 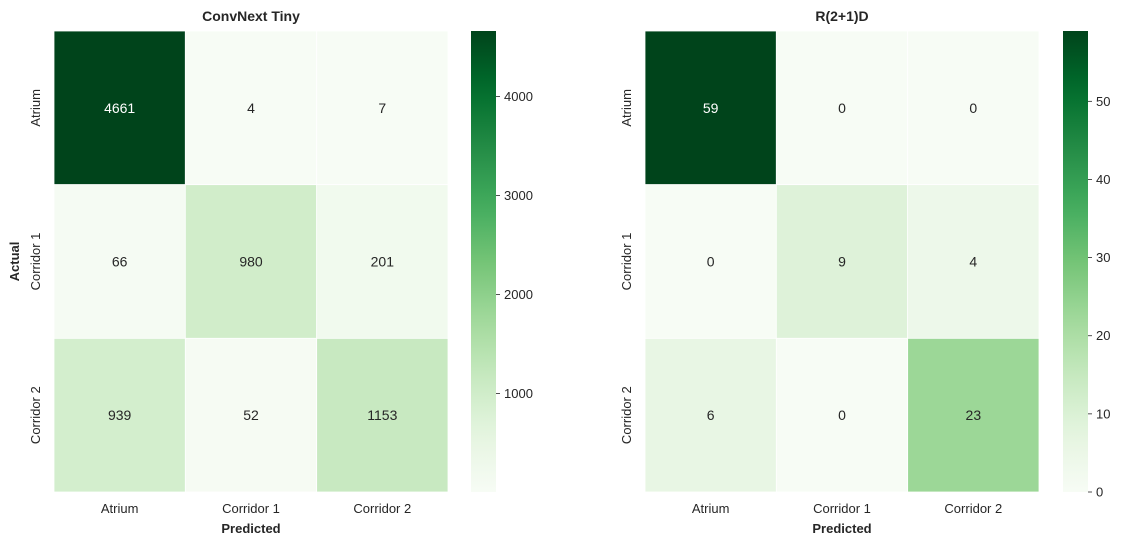 I want to click on chart-title: R(2+1)D, so click(x=841, y=16).